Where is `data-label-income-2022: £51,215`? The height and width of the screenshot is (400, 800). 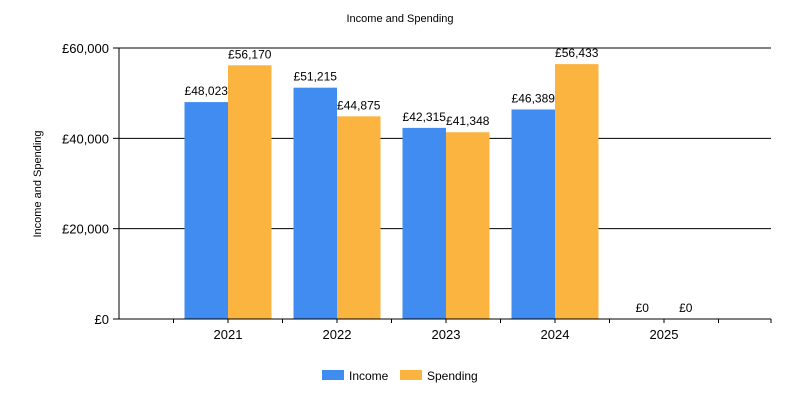
data-label-income-2022: £51,215 is located at coordinates (316, 77).